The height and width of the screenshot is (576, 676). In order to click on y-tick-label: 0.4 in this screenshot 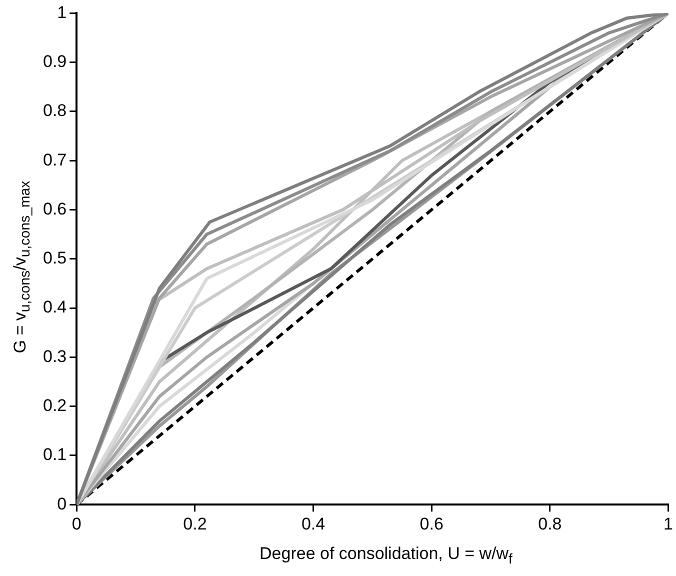, I will do `click(54, 307)`.